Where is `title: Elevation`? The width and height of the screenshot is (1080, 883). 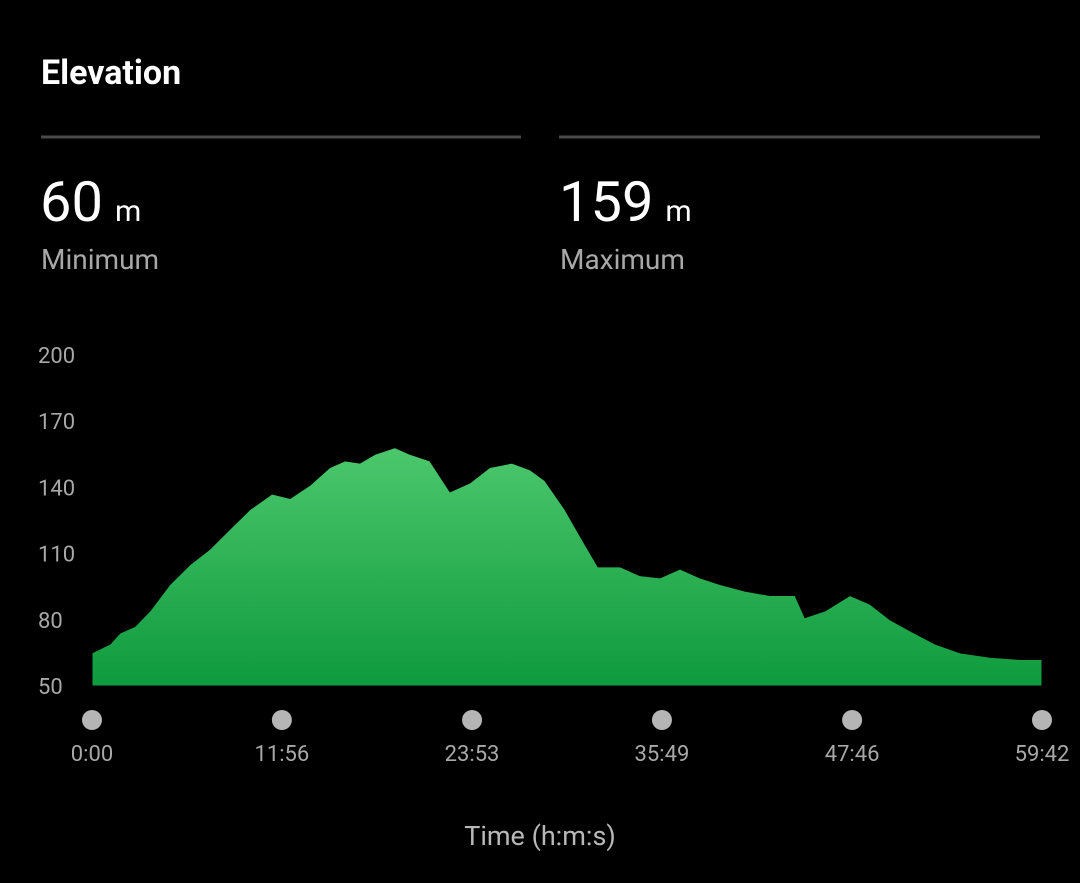
title: Elevation is located at coordinates (111, 73).